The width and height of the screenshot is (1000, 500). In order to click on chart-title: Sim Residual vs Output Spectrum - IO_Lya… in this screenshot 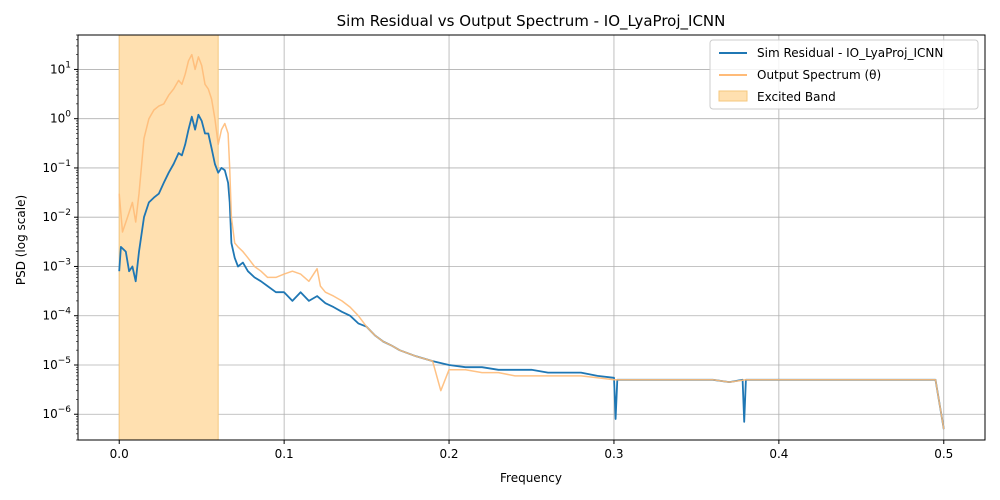, I will do `click(531, 21)`.